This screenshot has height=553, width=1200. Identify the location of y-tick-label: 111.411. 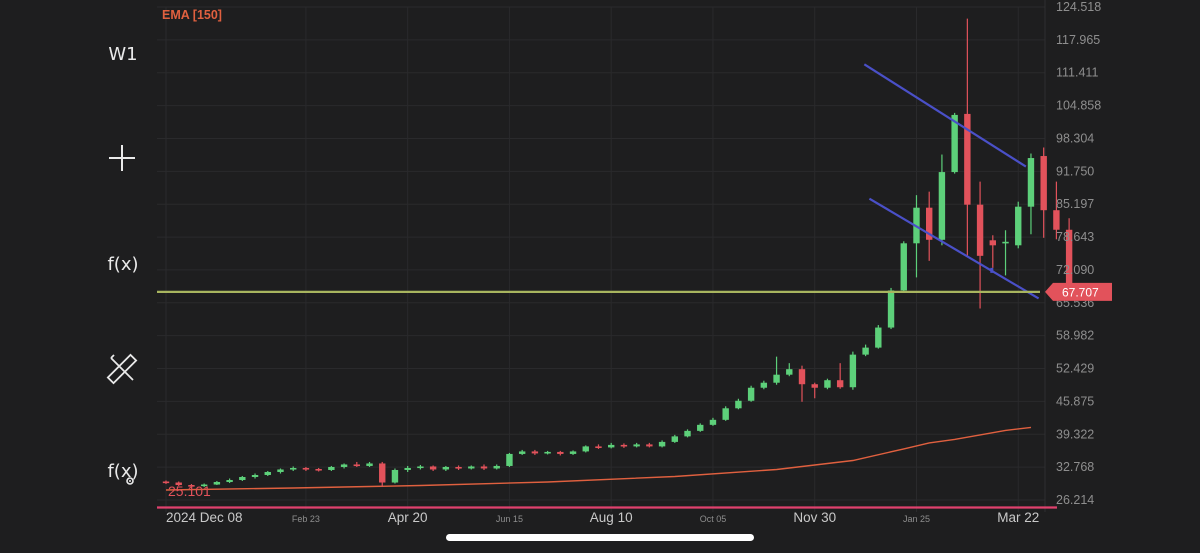
(1077, 73).